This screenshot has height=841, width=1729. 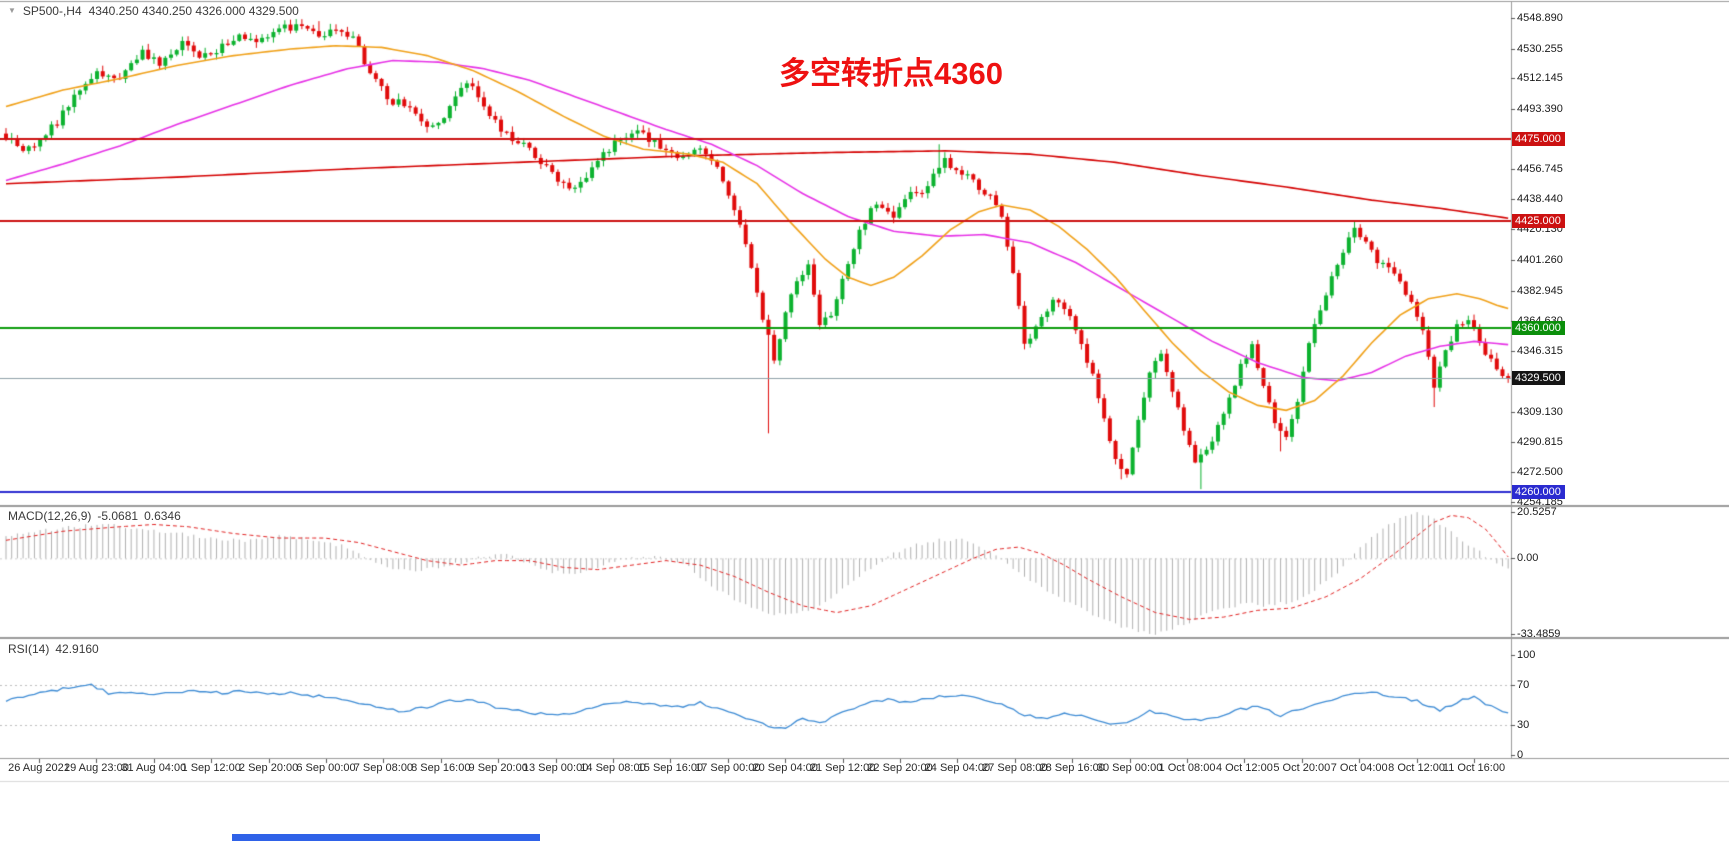 I want to click on price-axis-label: 4290.815, so click(x=1540, y=441).